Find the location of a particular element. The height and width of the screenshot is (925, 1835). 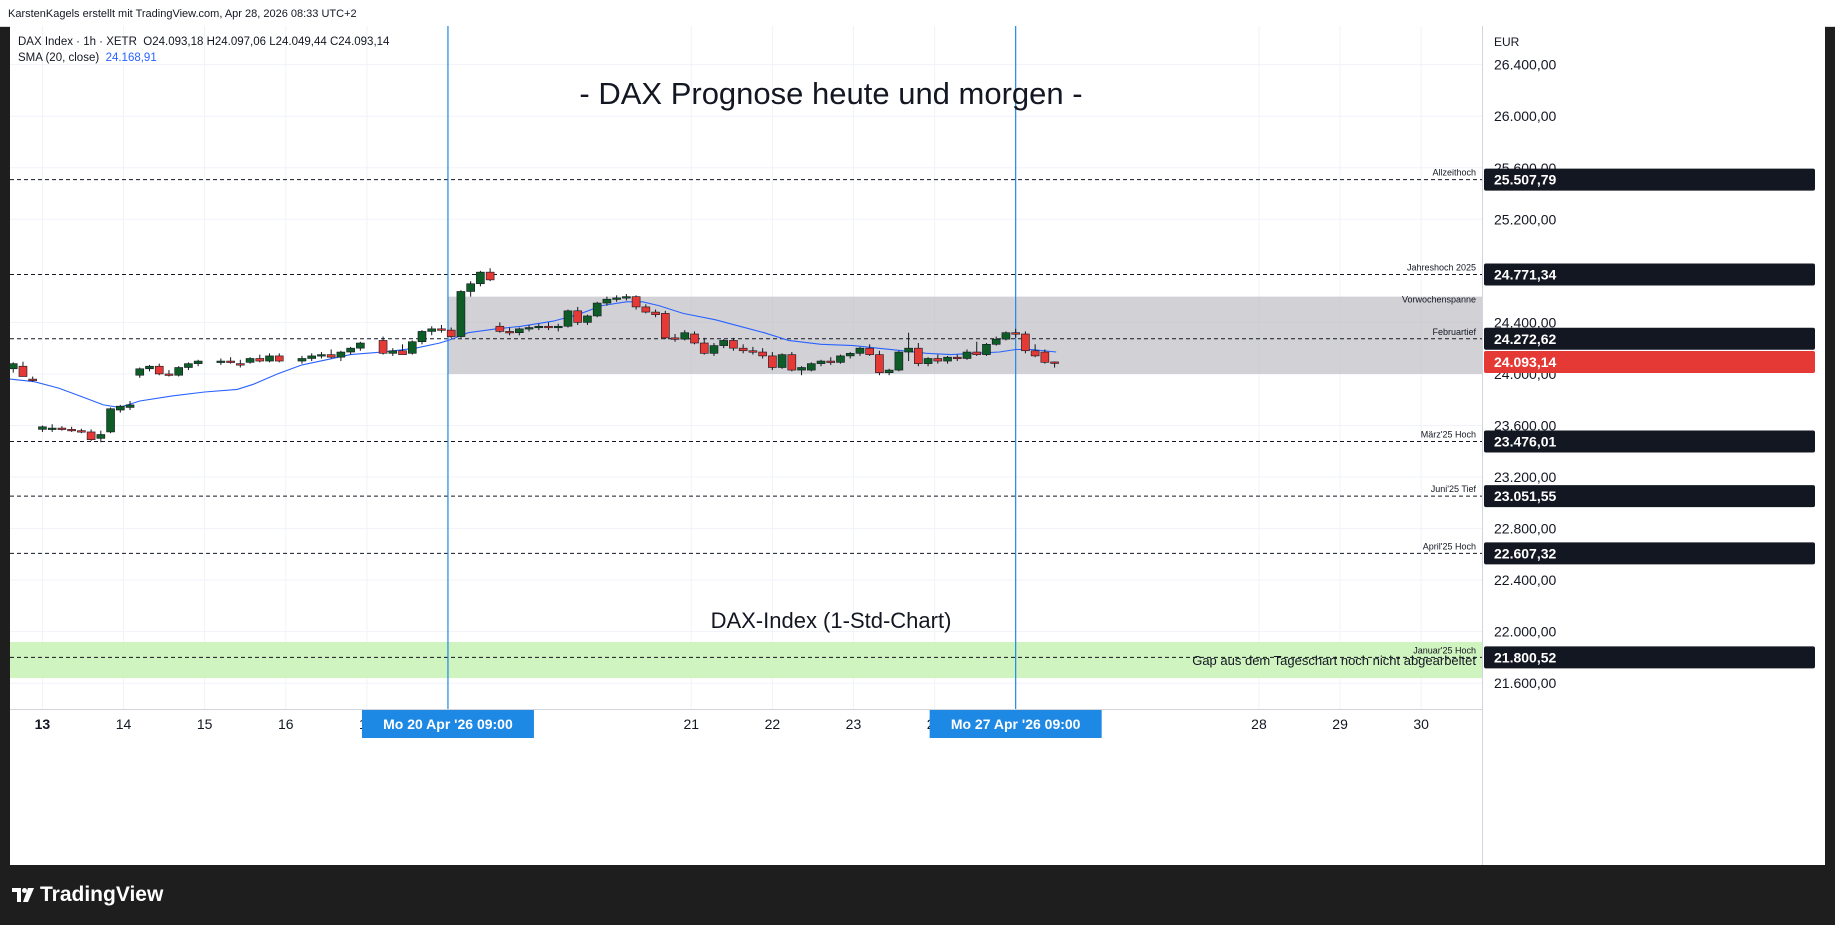

x-tick-label: 14 is located at coordinates (124, 724).